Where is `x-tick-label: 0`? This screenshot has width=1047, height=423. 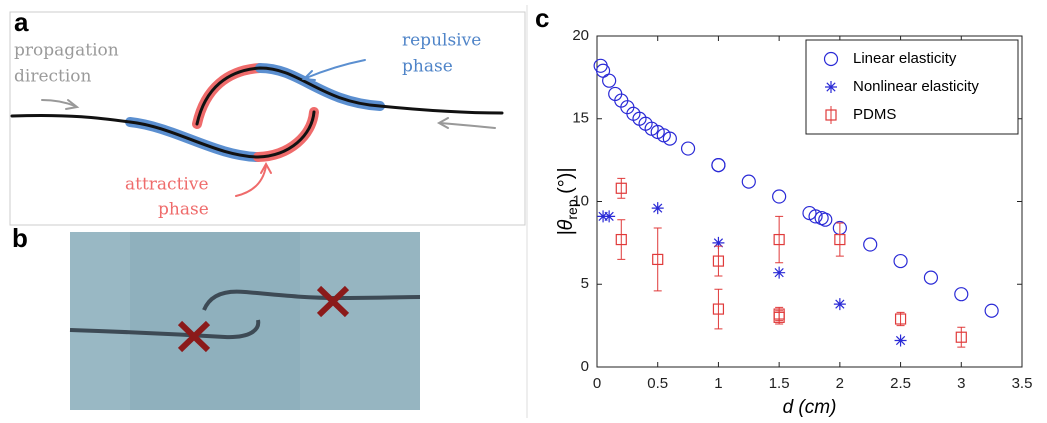 x-tick-label: 0 is located at coordinates (597, 383).